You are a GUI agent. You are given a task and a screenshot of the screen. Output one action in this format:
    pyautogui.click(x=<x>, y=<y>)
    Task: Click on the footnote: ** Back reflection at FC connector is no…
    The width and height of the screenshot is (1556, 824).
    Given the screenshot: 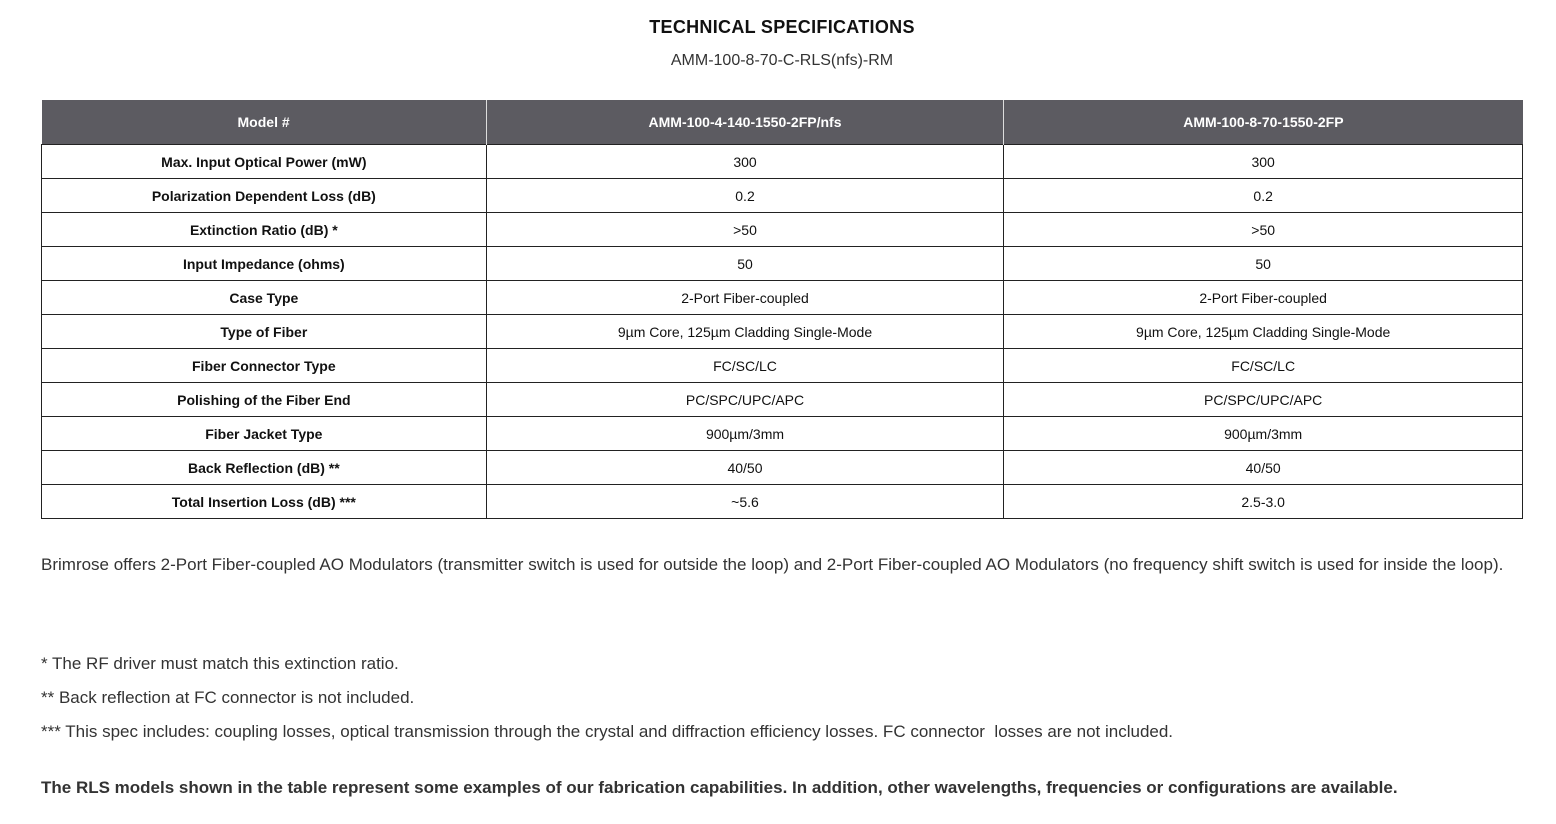 What is the action you would take?
    pyautogui.click(x=228, y=697)
    